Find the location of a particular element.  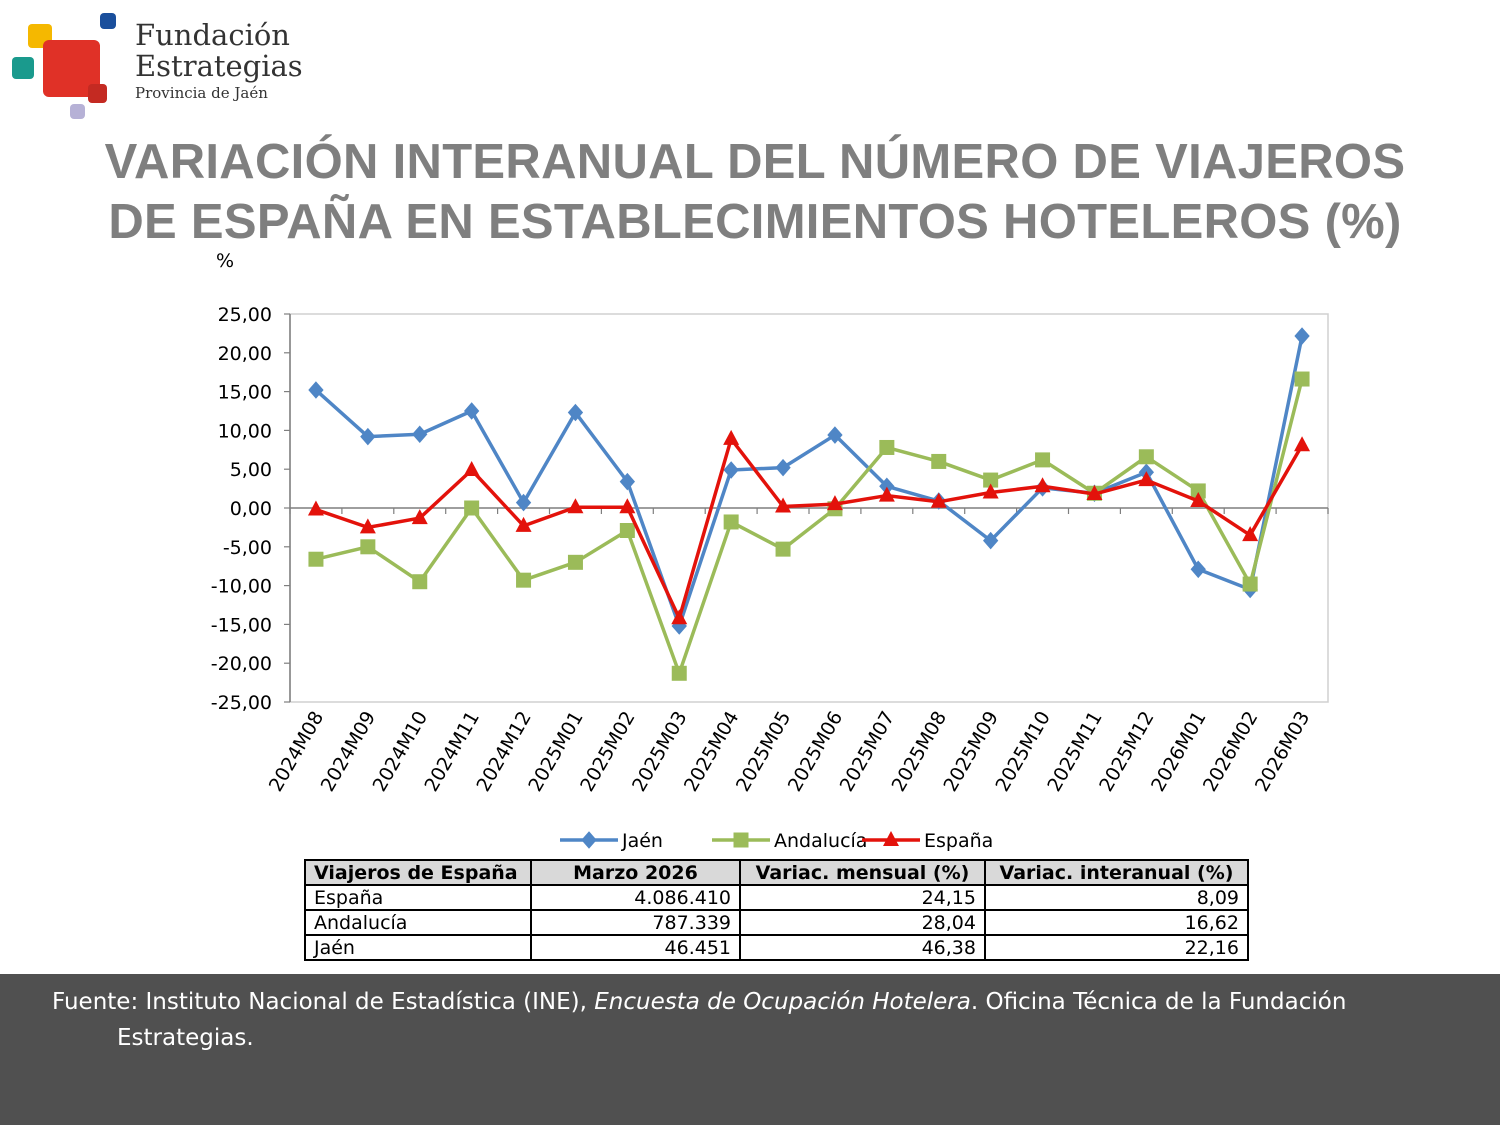

y-tick-label: -10,00 is located at coordinates (241, 587).